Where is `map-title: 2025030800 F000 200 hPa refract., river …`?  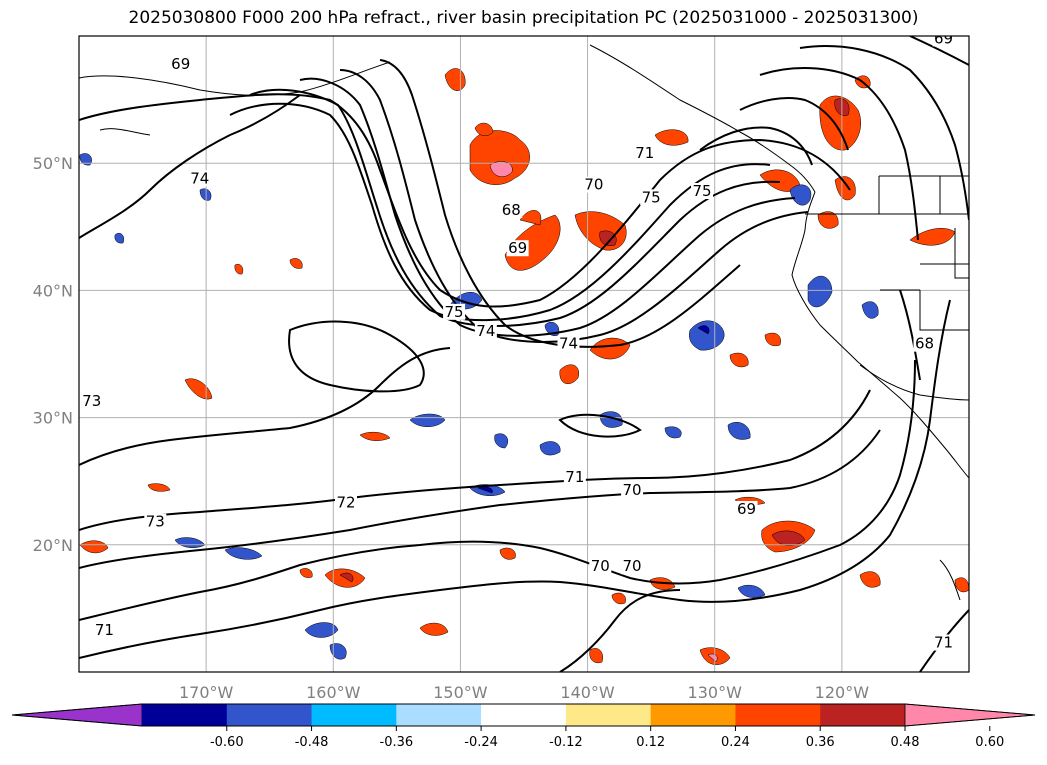 map-title: 2025030800 F000 200 hPa refract., river … is located at coordinates (523, 18).